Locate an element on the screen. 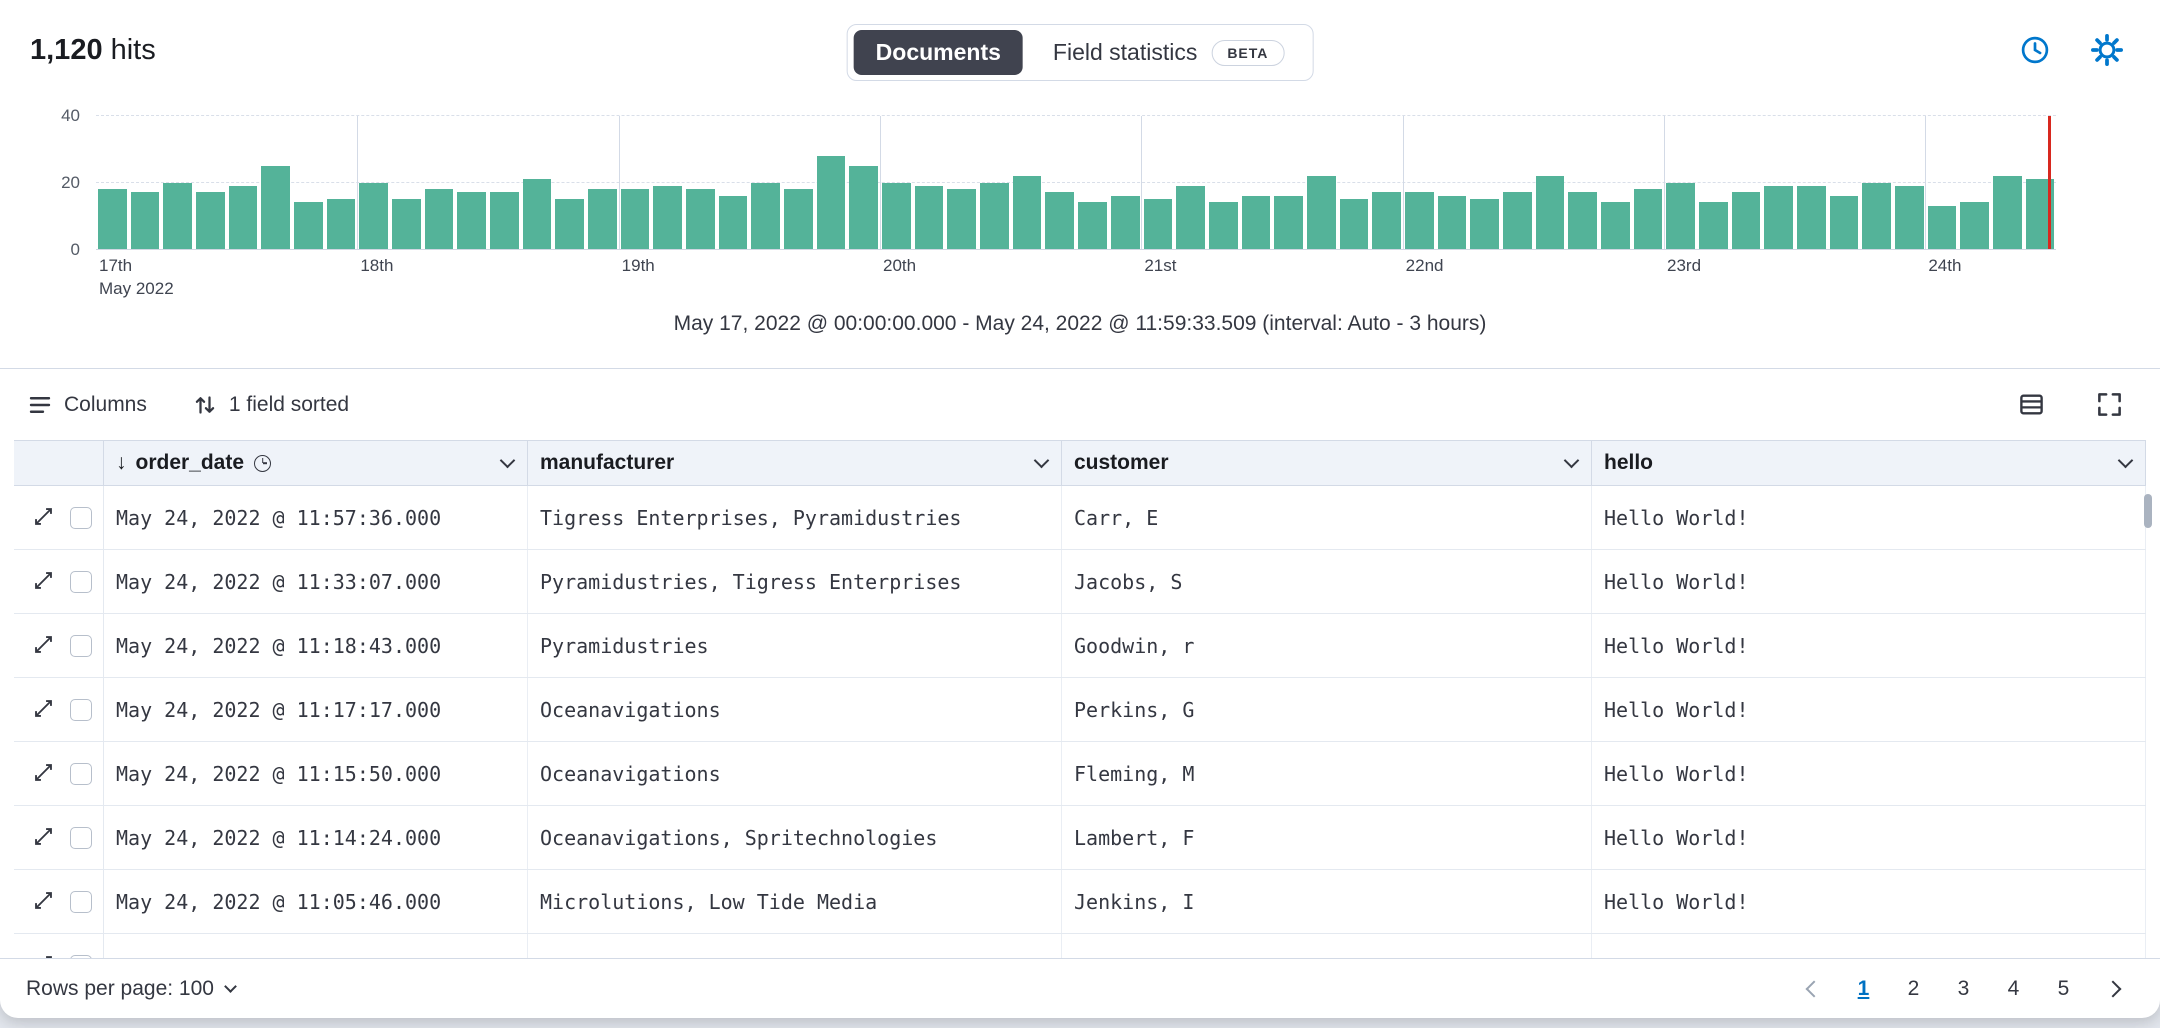  fullscreen-icon is located at coordinates (2109, 405).